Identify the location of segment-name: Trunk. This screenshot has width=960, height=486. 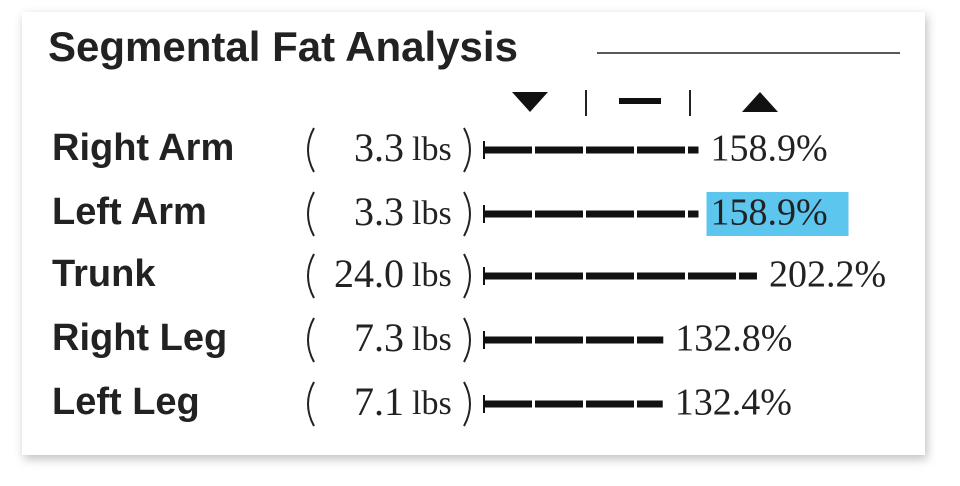
(104, 274).